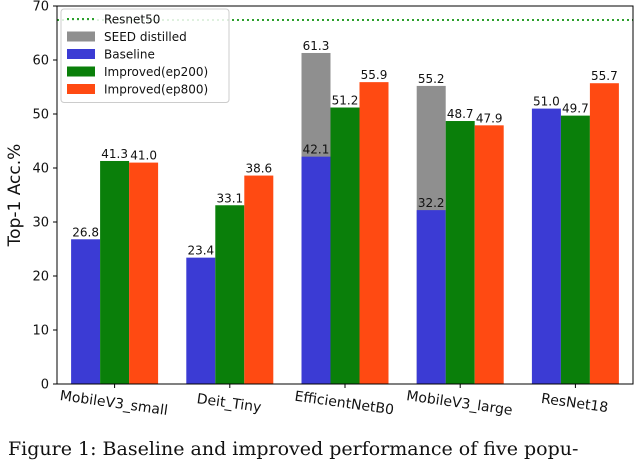 Image resolution: width=640 pixels, height=462 pixels. What do you see at coordinates (229, 198) in the screenshot?
I see `data-label-improved-ep200--1: 33.1` at bounding box center [229, 198].